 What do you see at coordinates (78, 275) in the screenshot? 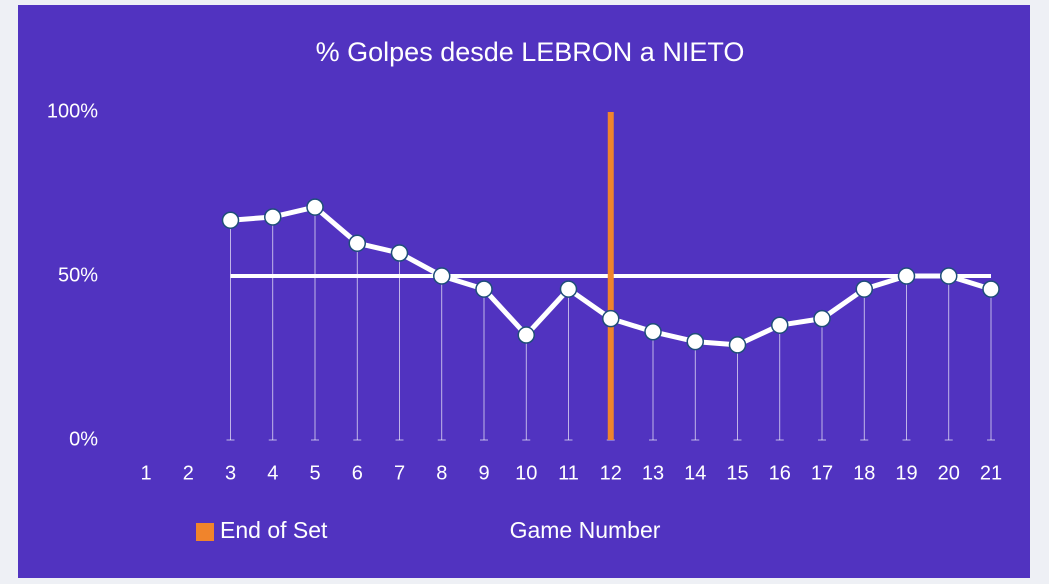
I see `y-tick-label: 50%` at bounding box center [78, 275].